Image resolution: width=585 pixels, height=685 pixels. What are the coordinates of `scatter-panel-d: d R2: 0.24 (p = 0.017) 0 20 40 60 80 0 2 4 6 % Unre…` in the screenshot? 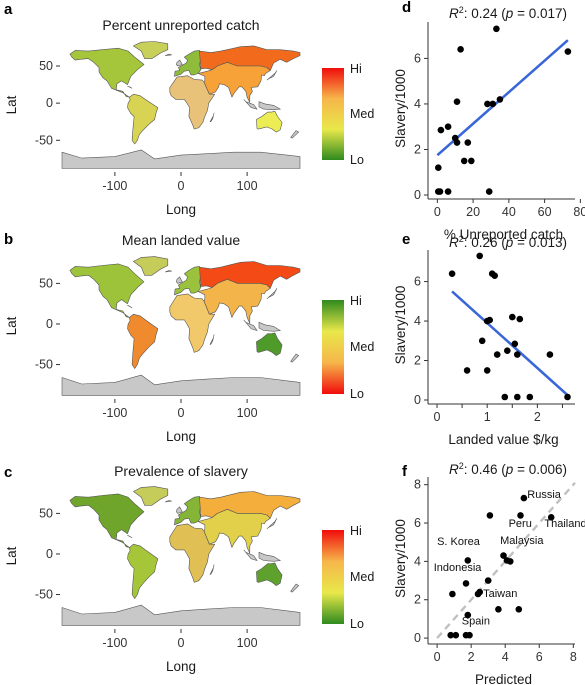 It's located at (489, 121).